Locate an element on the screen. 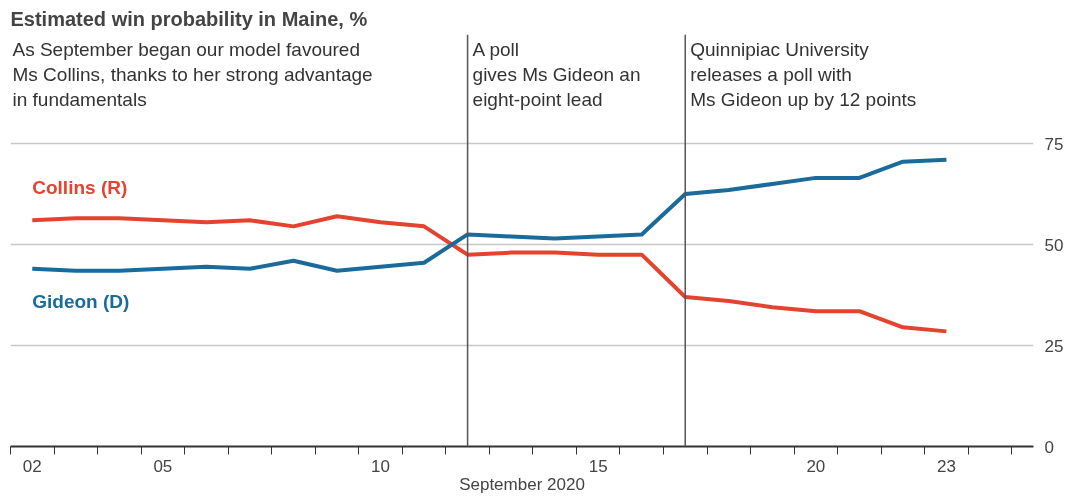  ref-line-label: Quinnipiac University releases a poll with Ms Gideon up by 12 points is located at coordinates (803, 74).